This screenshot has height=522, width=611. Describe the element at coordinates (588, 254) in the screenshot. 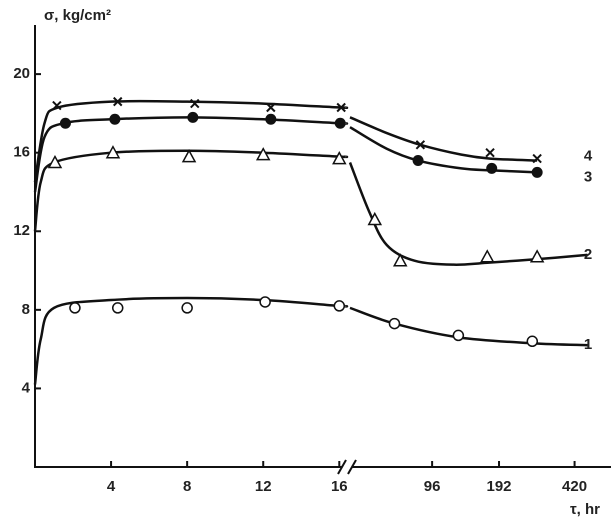

I see `series-label: 2` at that location.